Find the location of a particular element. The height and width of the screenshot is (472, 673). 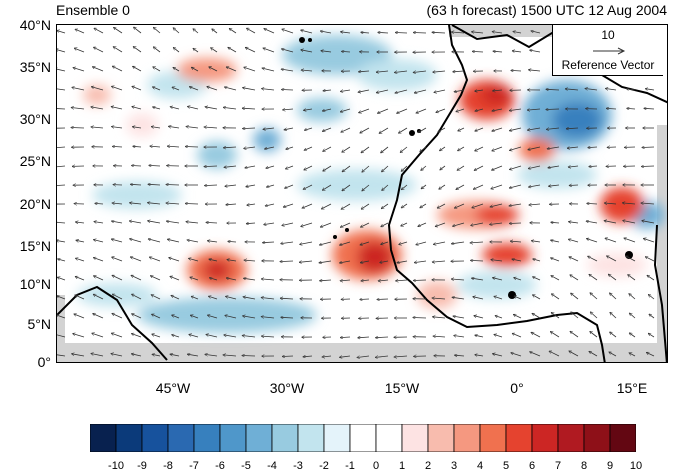

x-tick-label: 0° is located at coordinates (517, 388).